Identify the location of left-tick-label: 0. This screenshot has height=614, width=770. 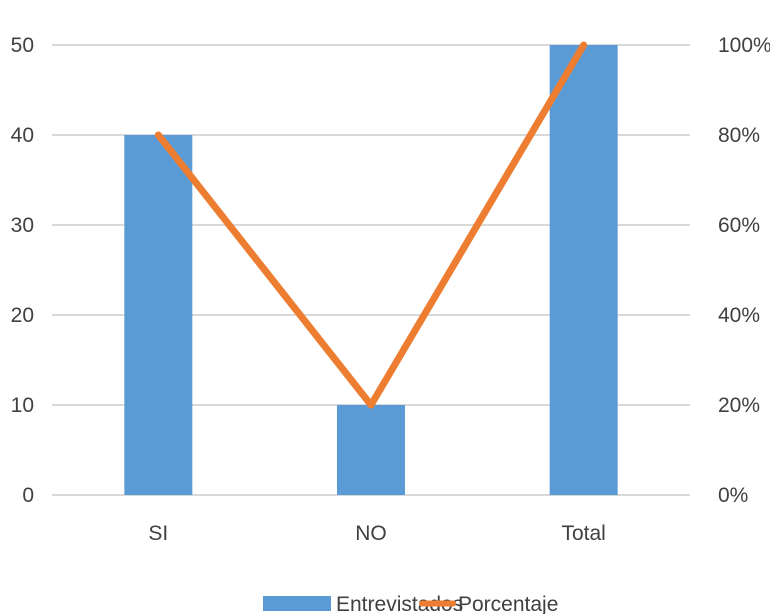
(28, 495).